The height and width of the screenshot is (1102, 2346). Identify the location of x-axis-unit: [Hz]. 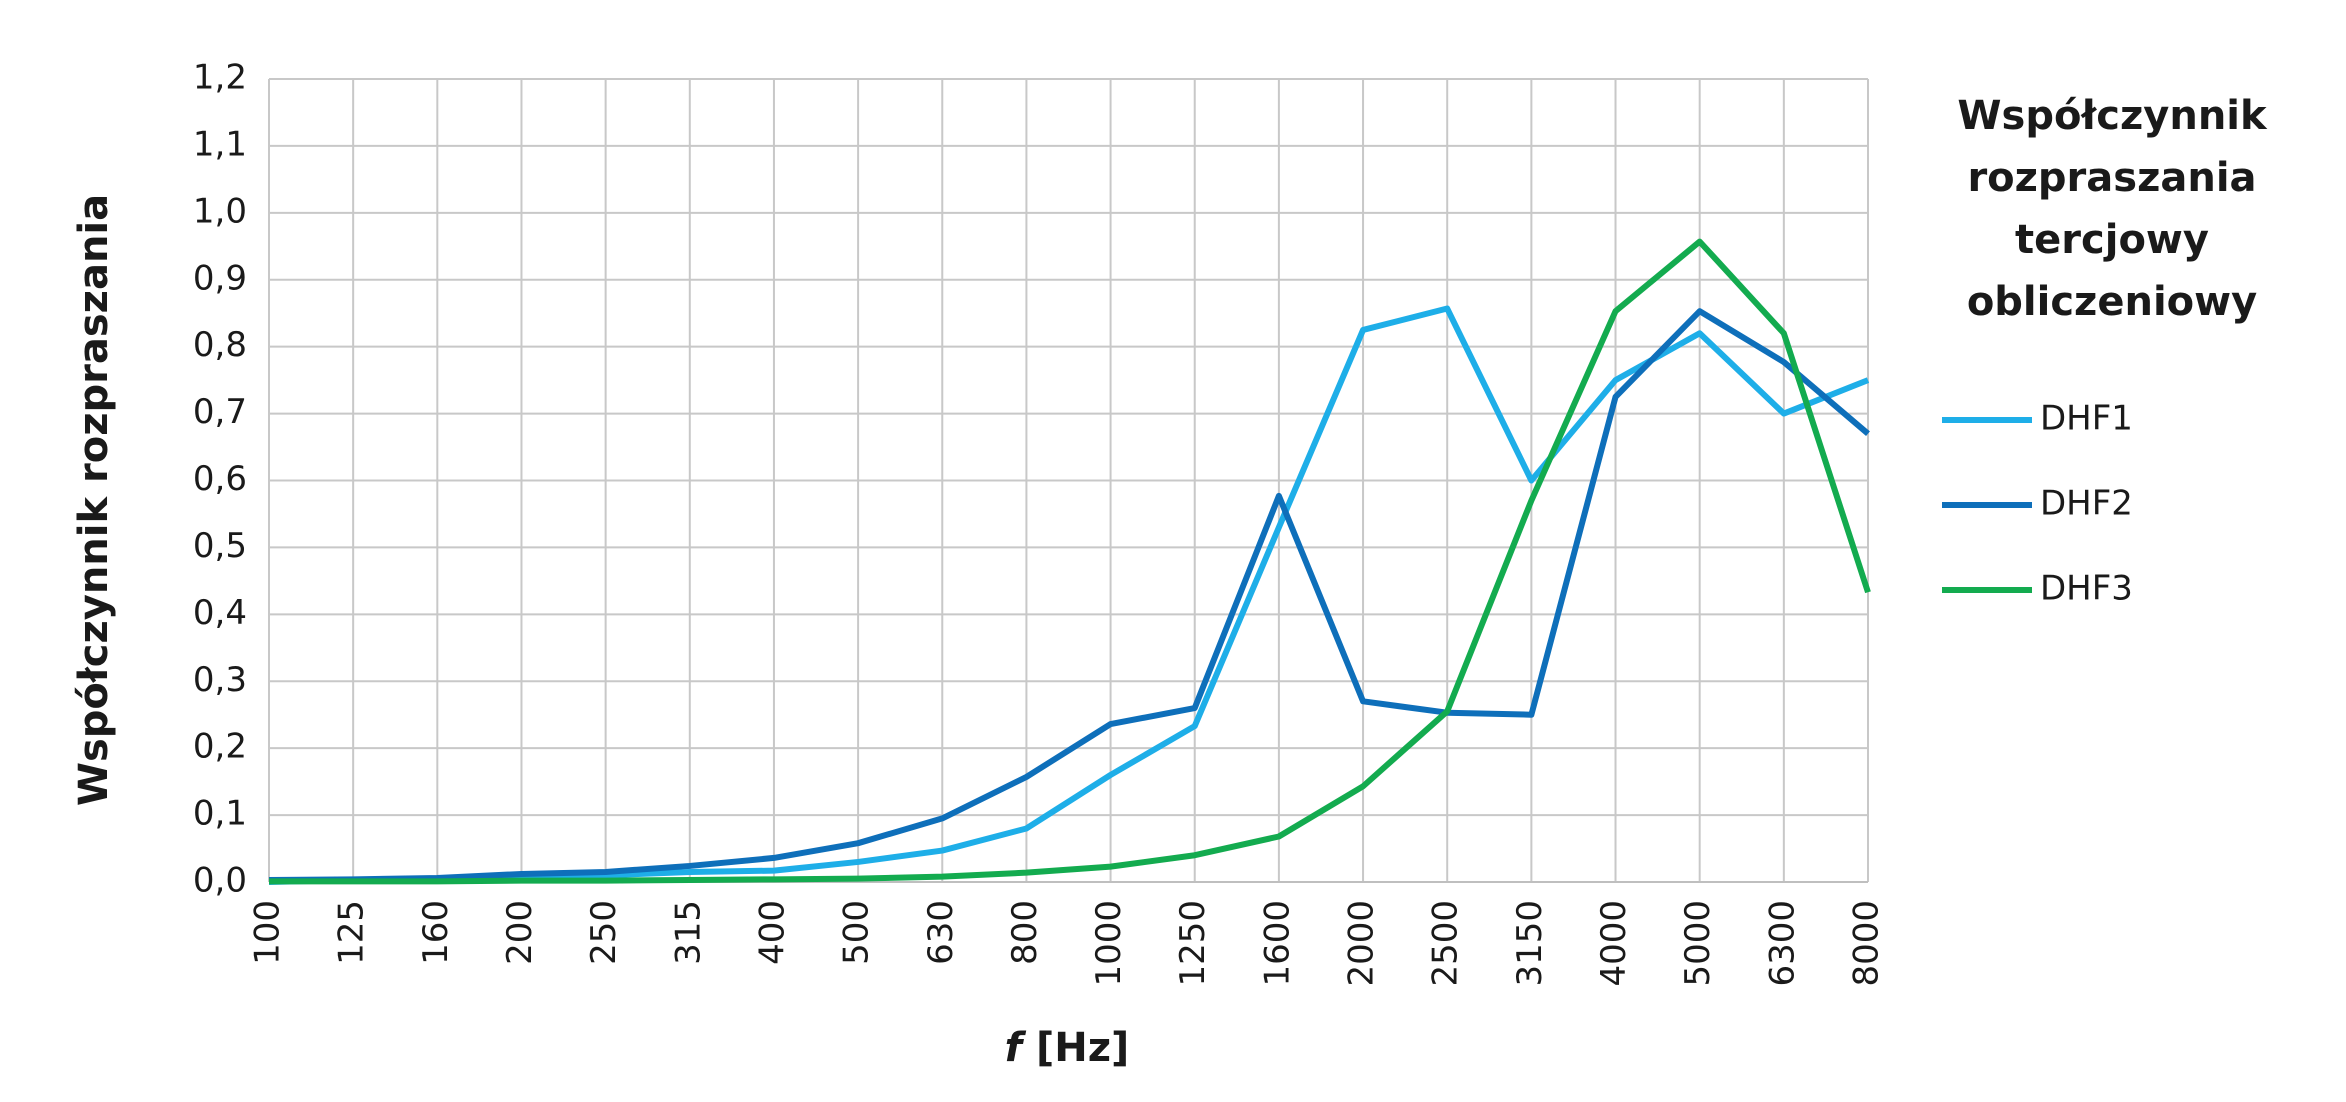
(1082, 1048).